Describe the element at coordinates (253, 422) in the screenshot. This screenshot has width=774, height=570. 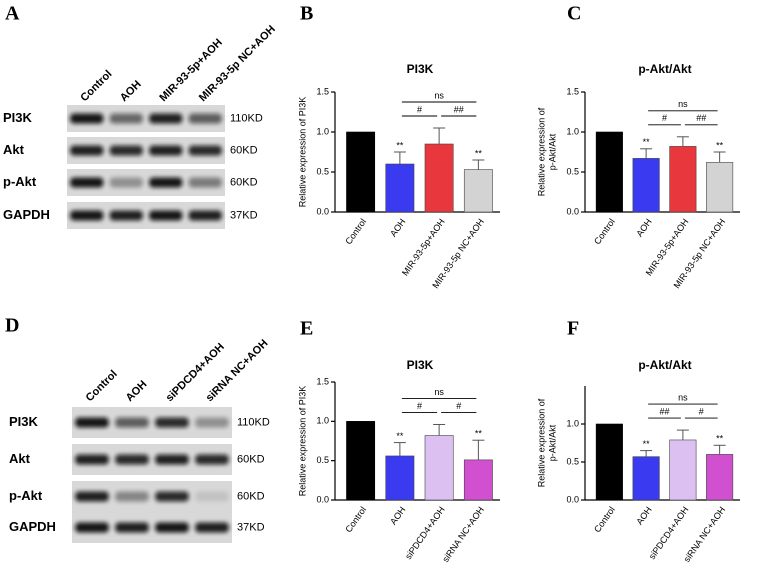
I see `size-label: 110KD` at that location.